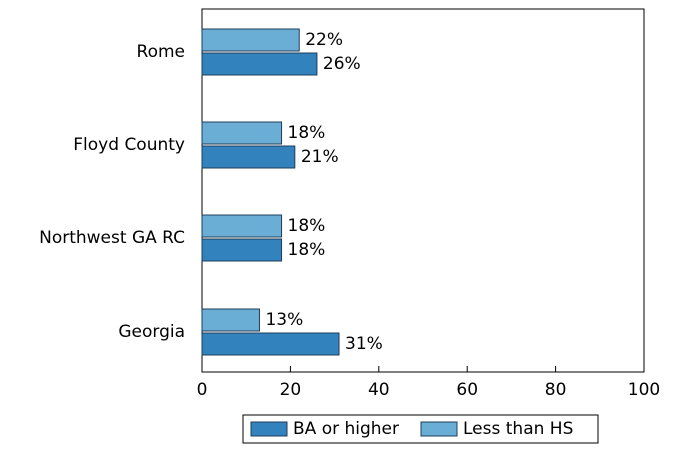 Image resolution: width=675 pixels, height=449 pixels. I want to click on category-labels: Rome Floyd County Northwest GA RC Georgia, so click(112, 192).